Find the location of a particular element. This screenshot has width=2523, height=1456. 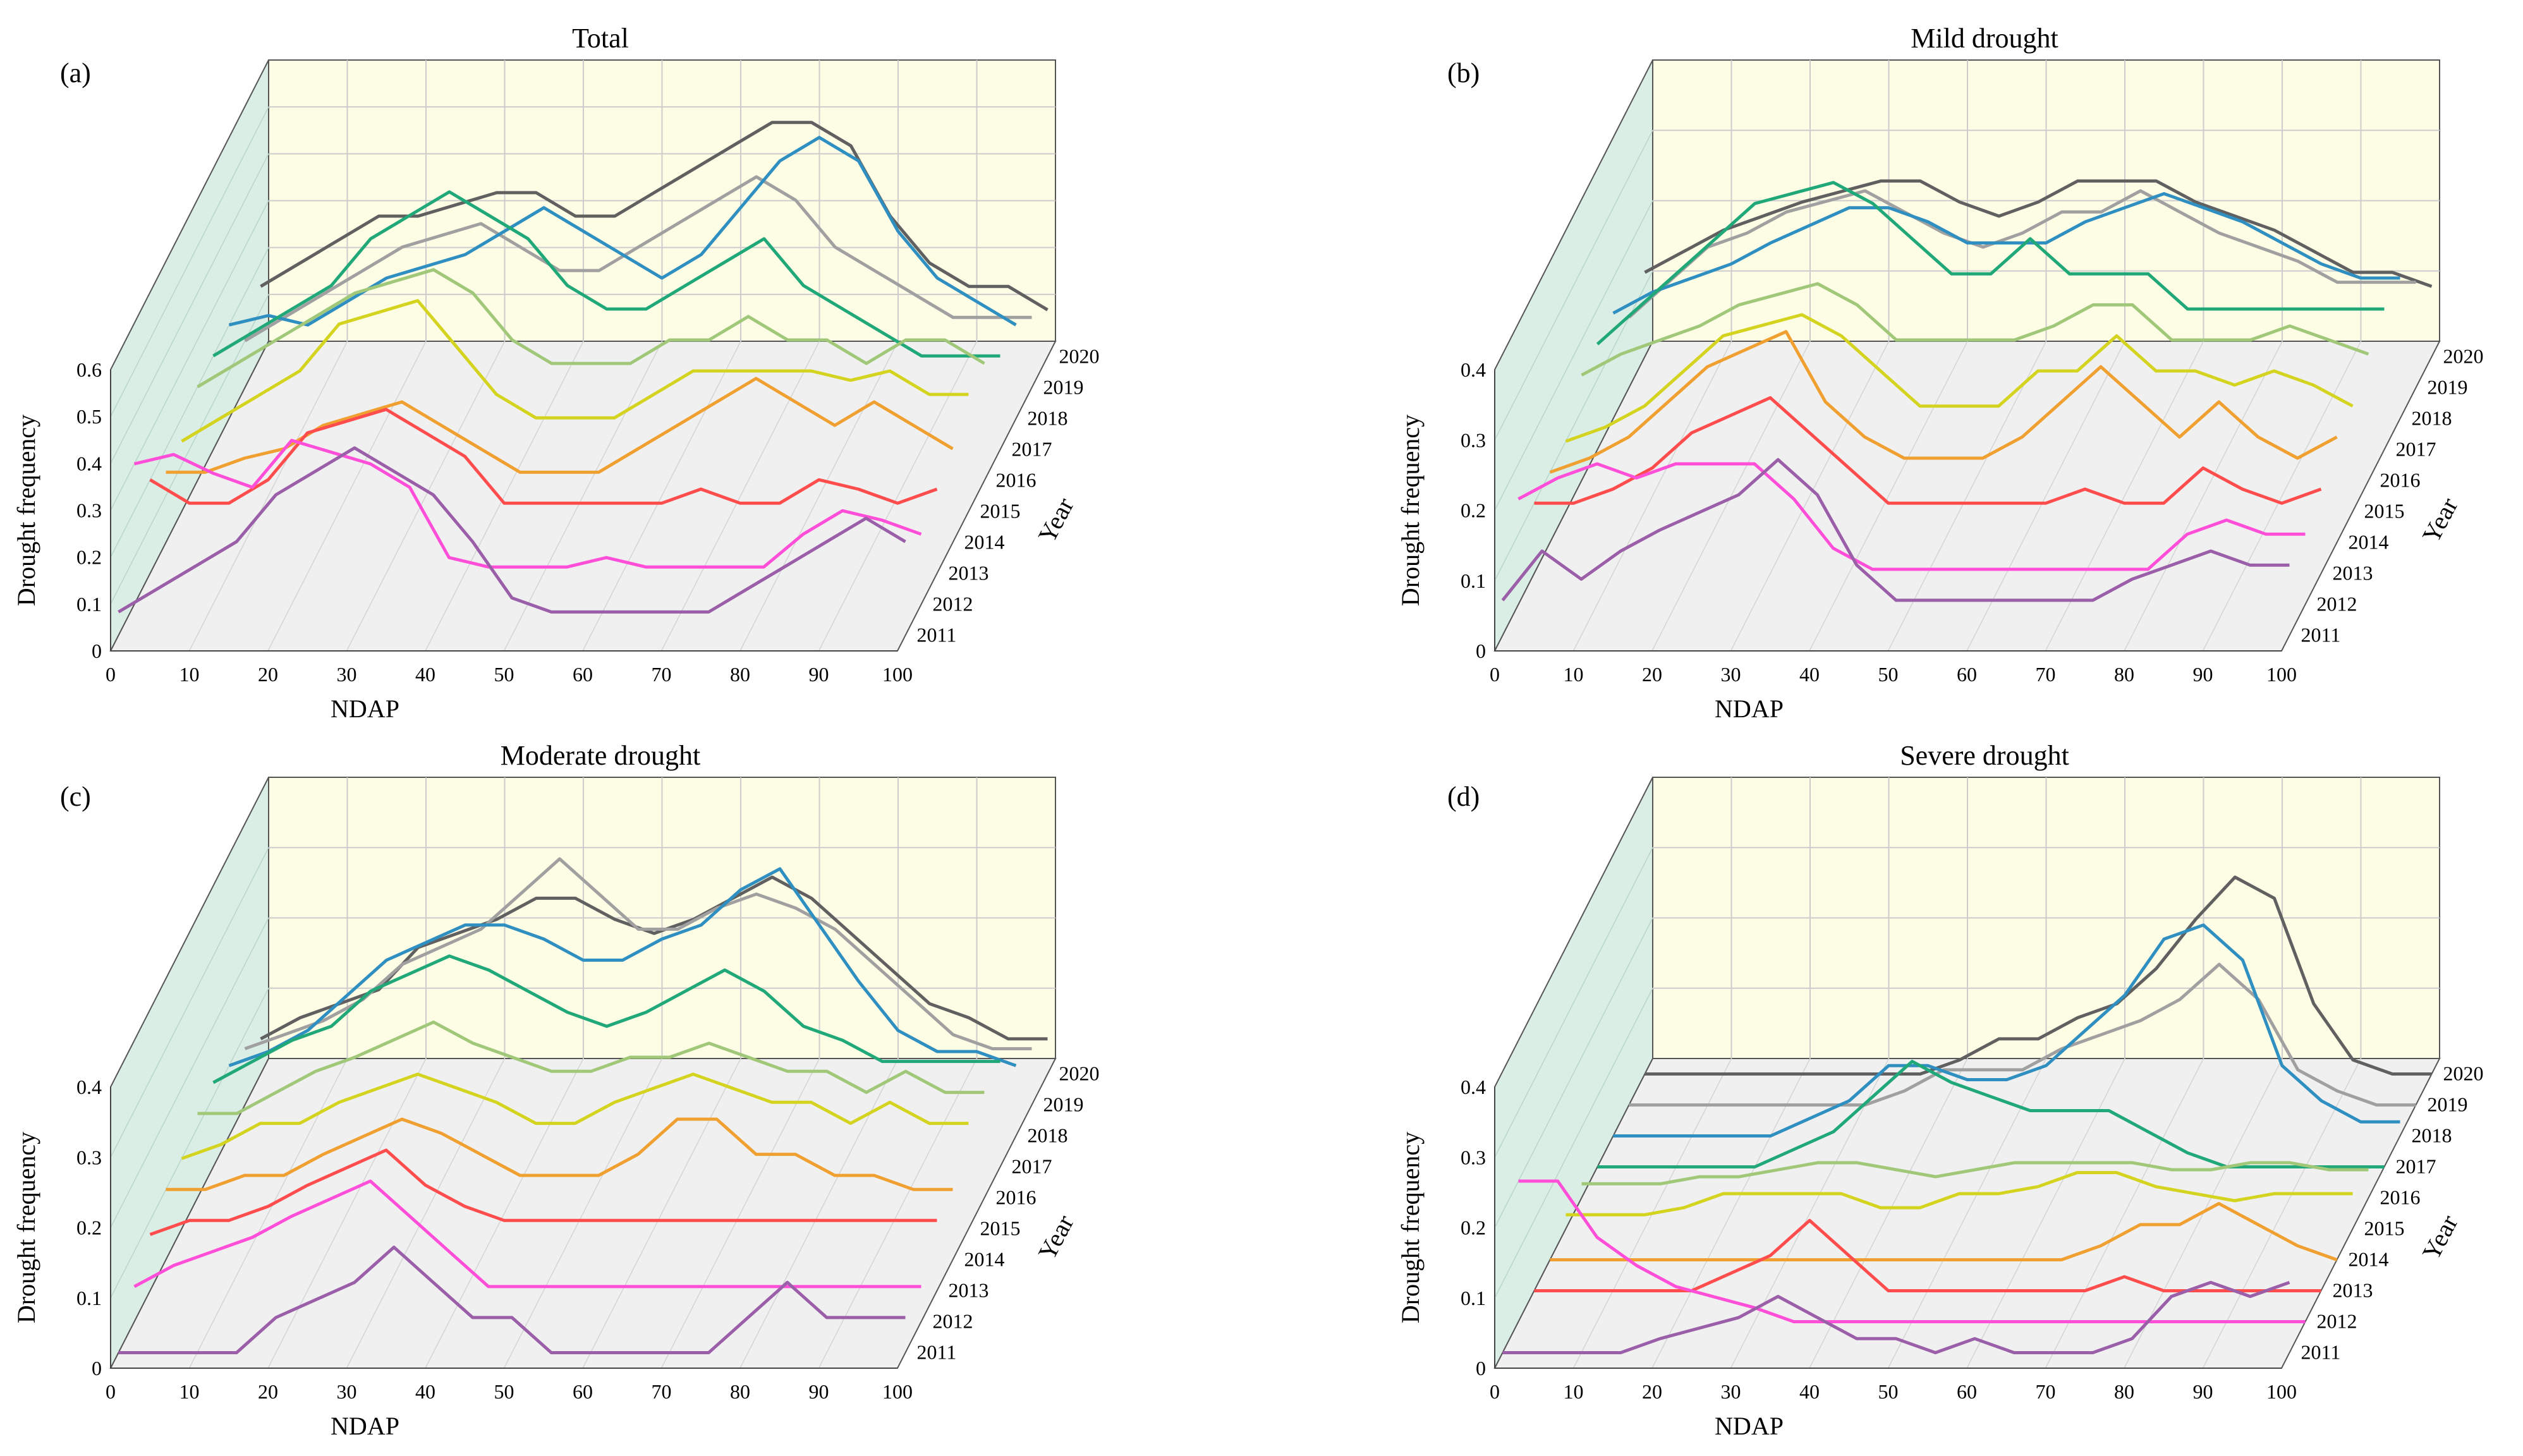

year-tick-label: 2020 is located at coordinates (2463, 1073).